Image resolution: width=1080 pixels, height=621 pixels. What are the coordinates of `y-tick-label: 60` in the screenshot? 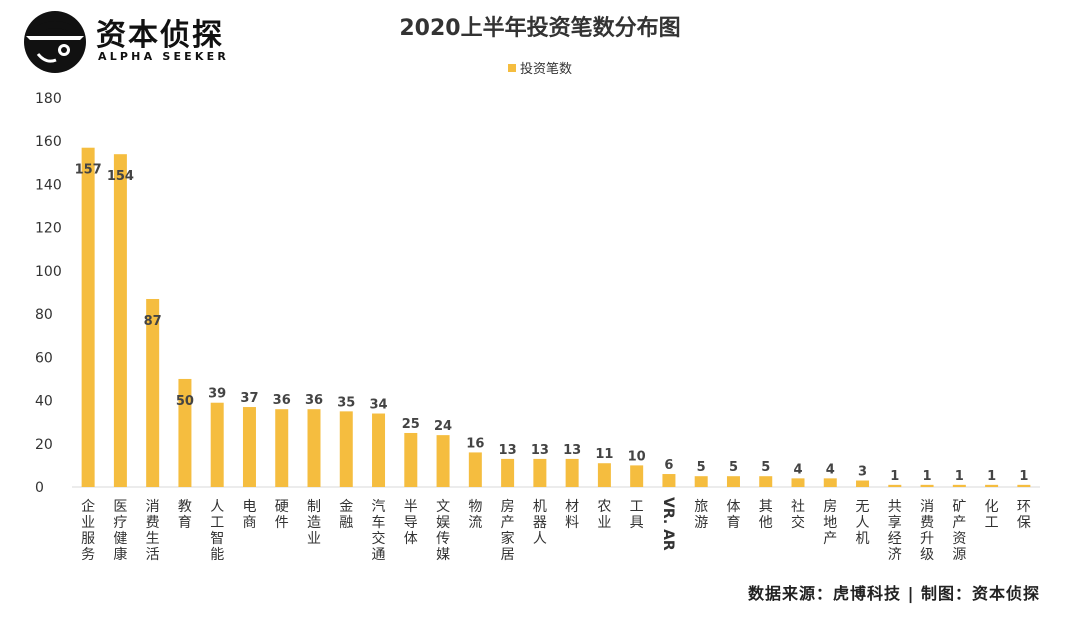 It's located at (44, 358).